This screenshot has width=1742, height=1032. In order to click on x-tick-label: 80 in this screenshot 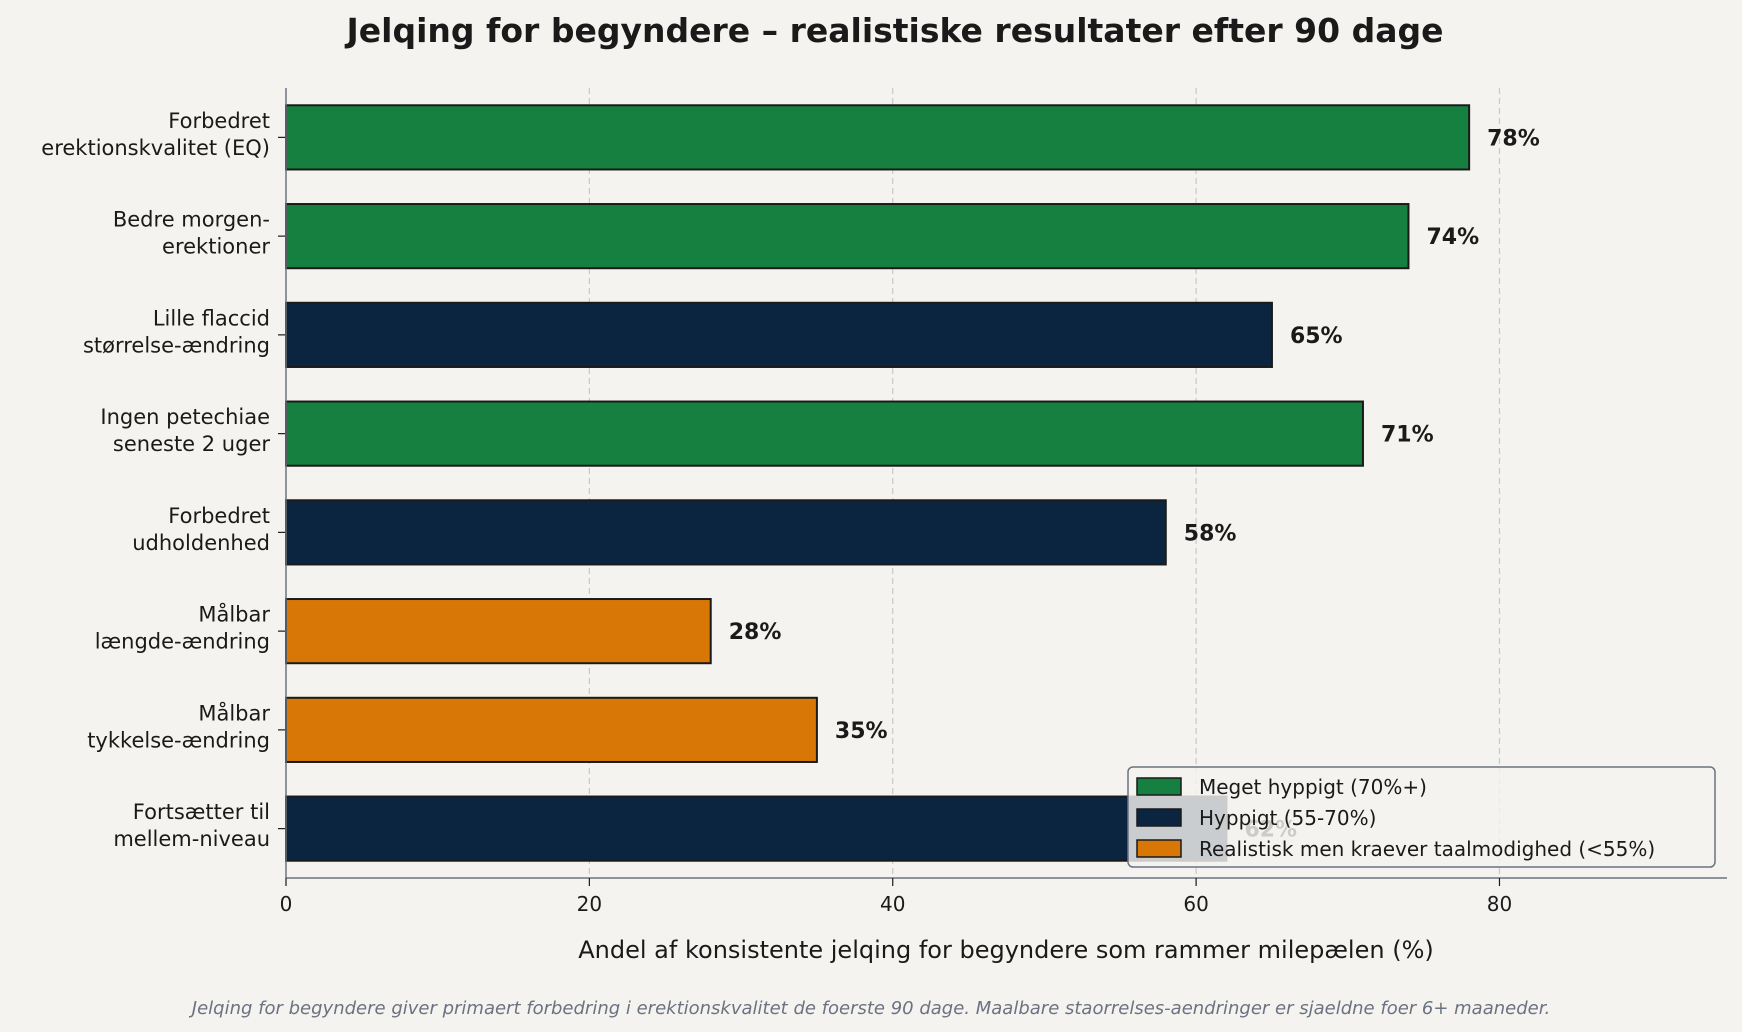, I will do `click(1499, 904)`.